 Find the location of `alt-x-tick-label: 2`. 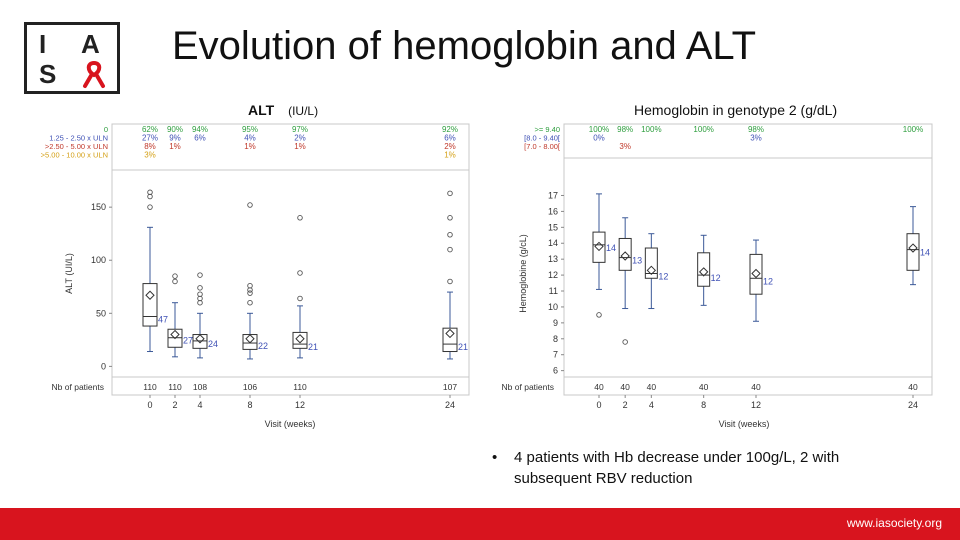

alt-x-tick-label: 2 is located at coordinates (174, 405).